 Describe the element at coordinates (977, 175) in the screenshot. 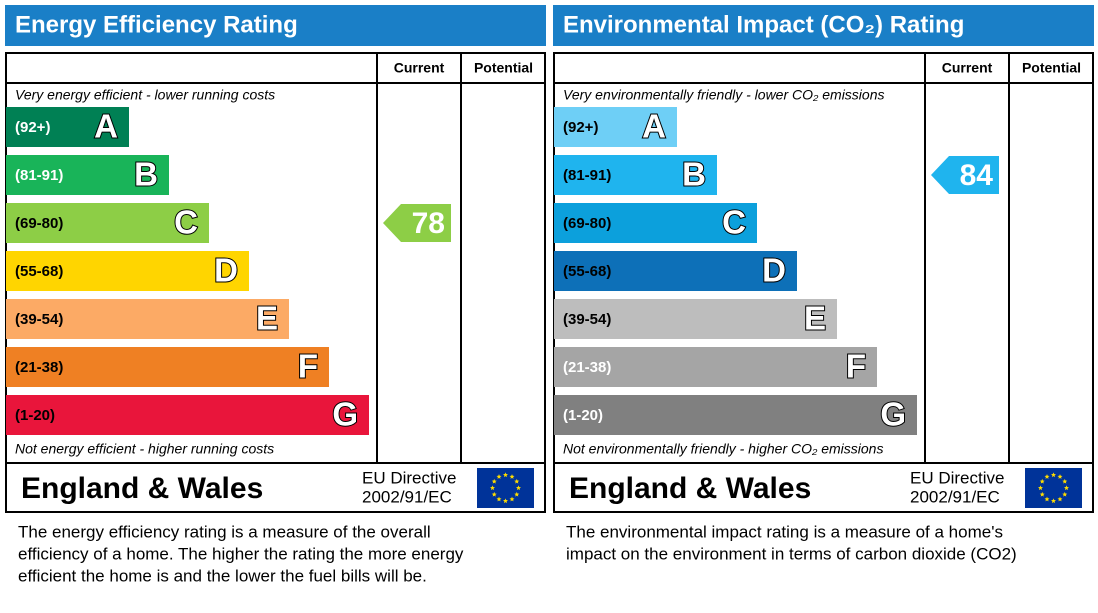

I see `current-value: 84` at that location.